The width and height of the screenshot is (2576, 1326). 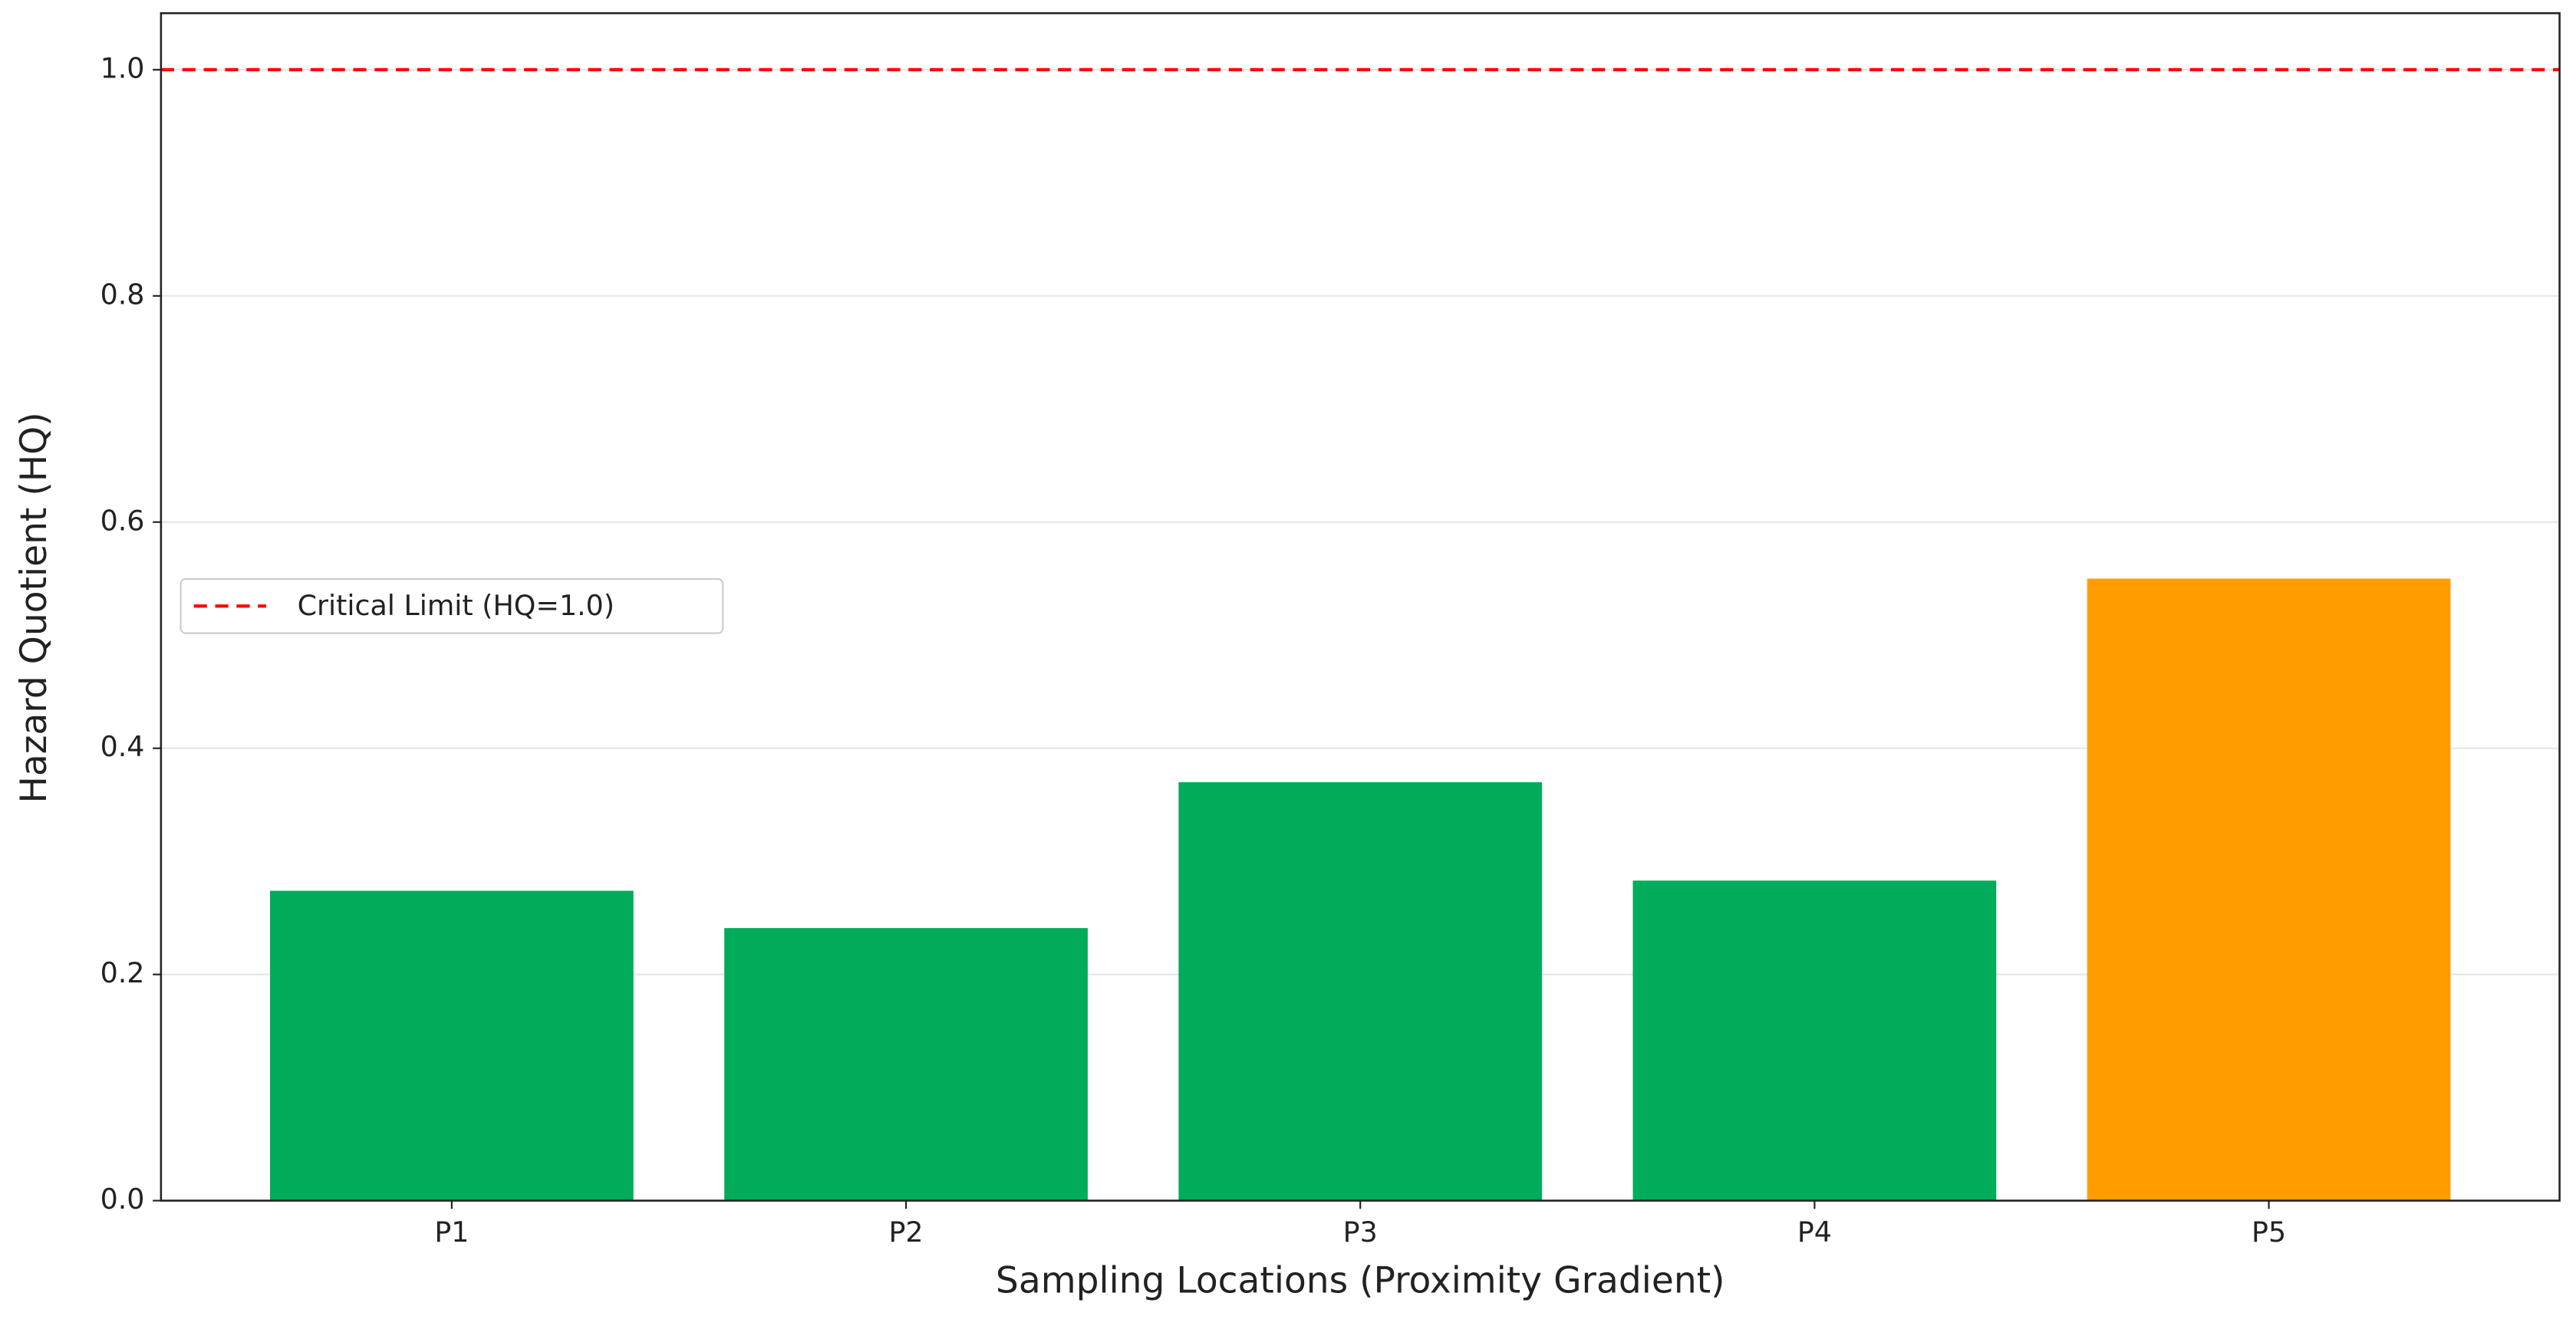 What do you see at coordinates (1360, 1232) in the screenshot?
I see `x-tick-label: P3` at bounding box center [1360, 1232].